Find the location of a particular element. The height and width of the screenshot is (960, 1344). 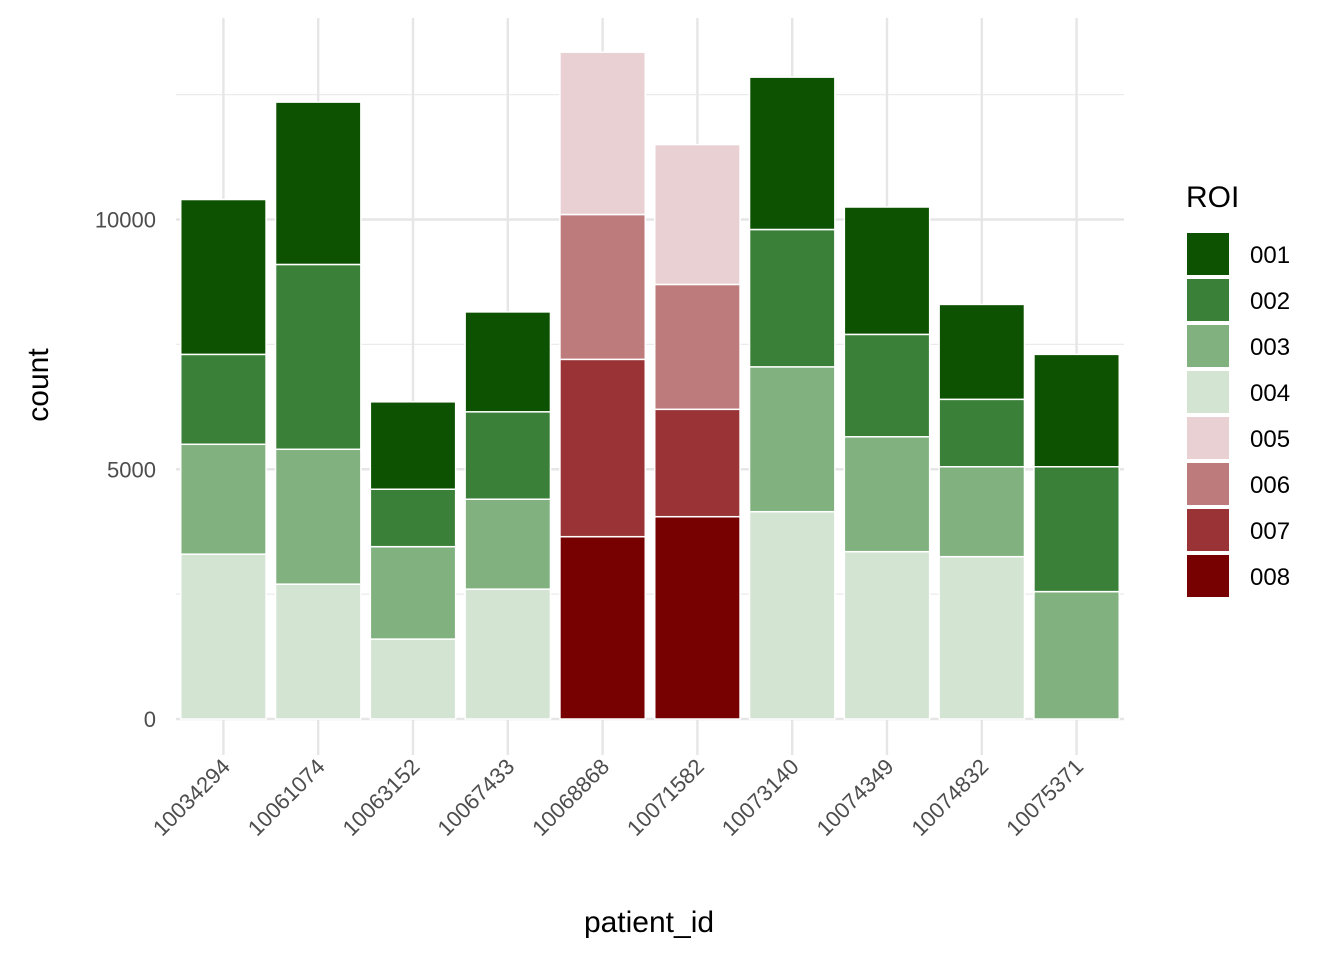

x-tick-label: 10071582 is located at coordinates (665, 797).